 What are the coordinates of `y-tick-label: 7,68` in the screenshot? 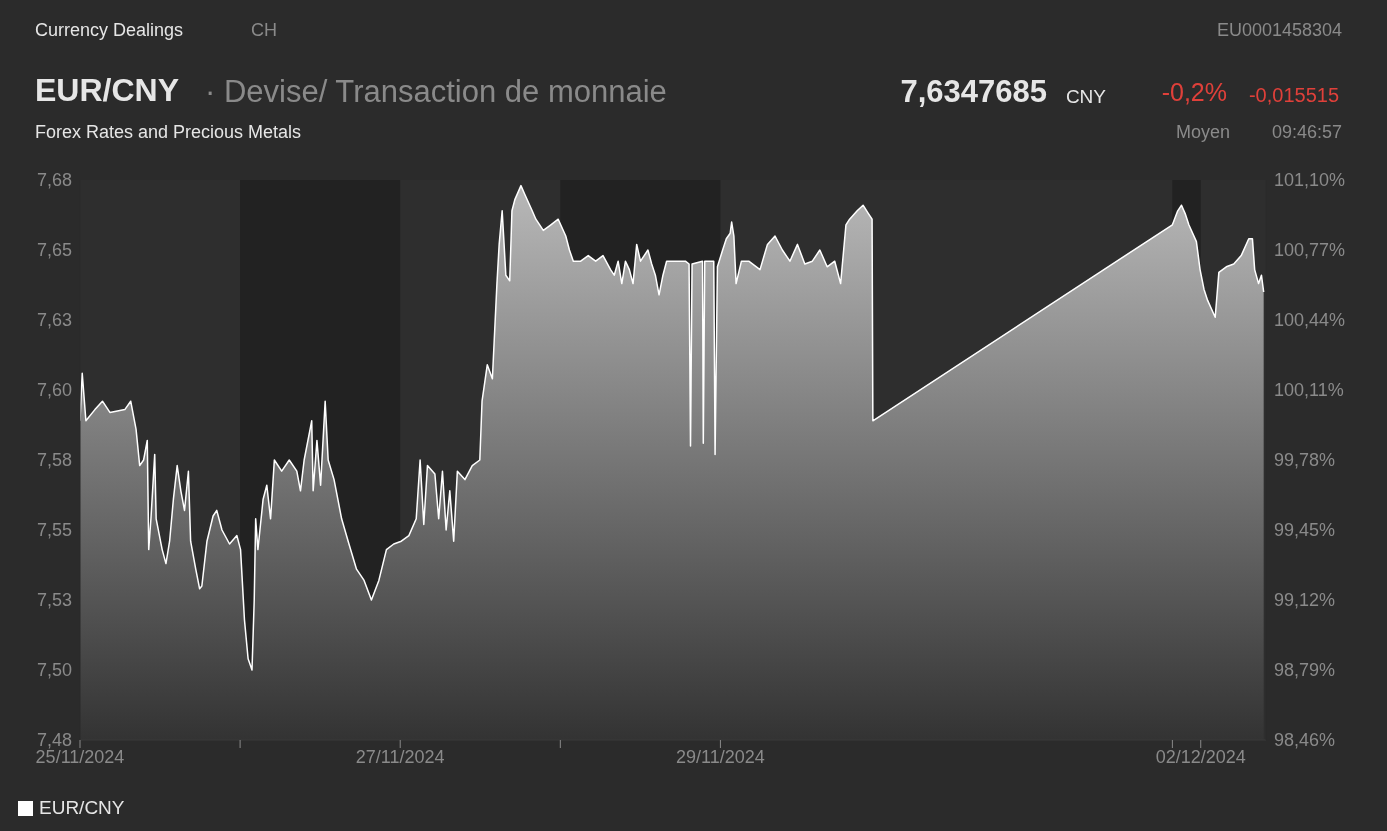 It's located at (54, 180).